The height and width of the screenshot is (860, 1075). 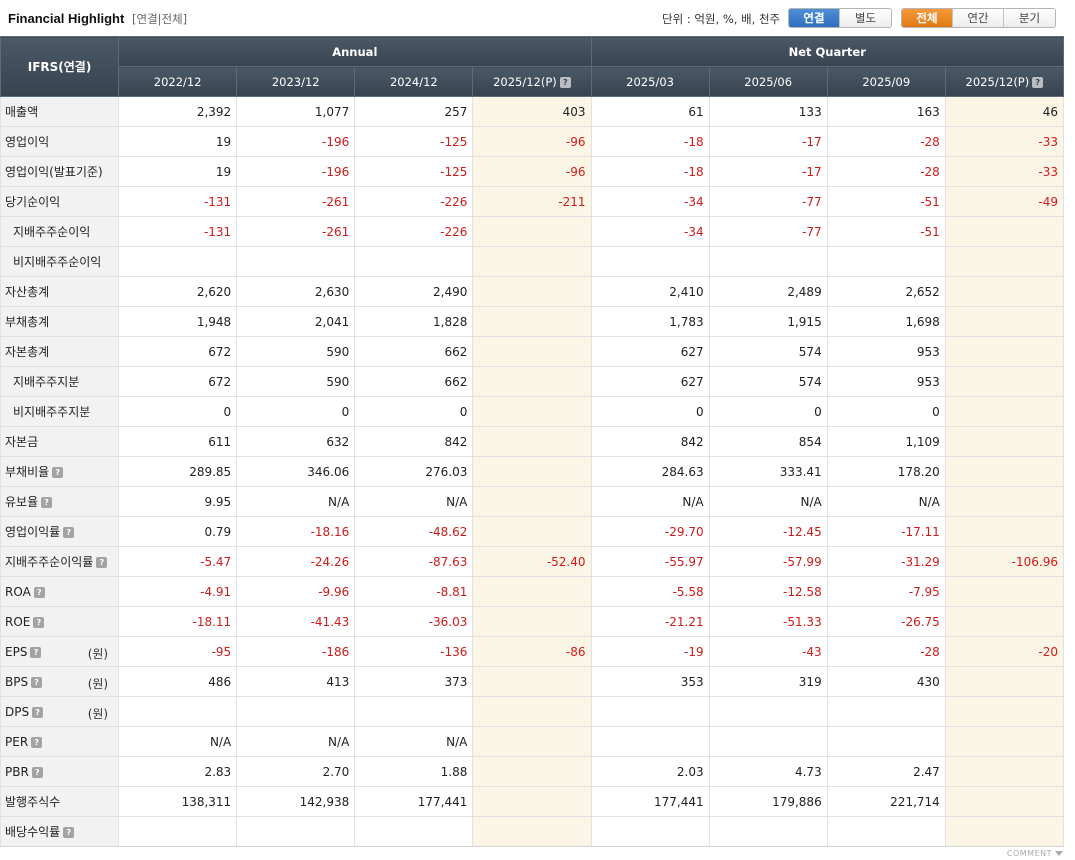 I want to click on table-cell: 19, so click(x=178, y=171).